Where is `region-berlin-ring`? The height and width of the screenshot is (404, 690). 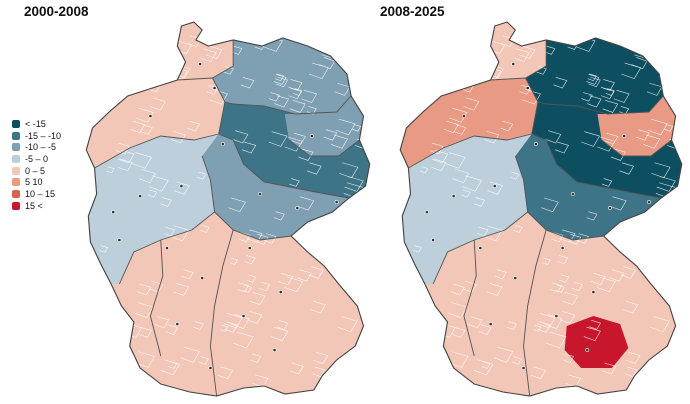
region-berlin-ring is located at coordinates (636, 126).